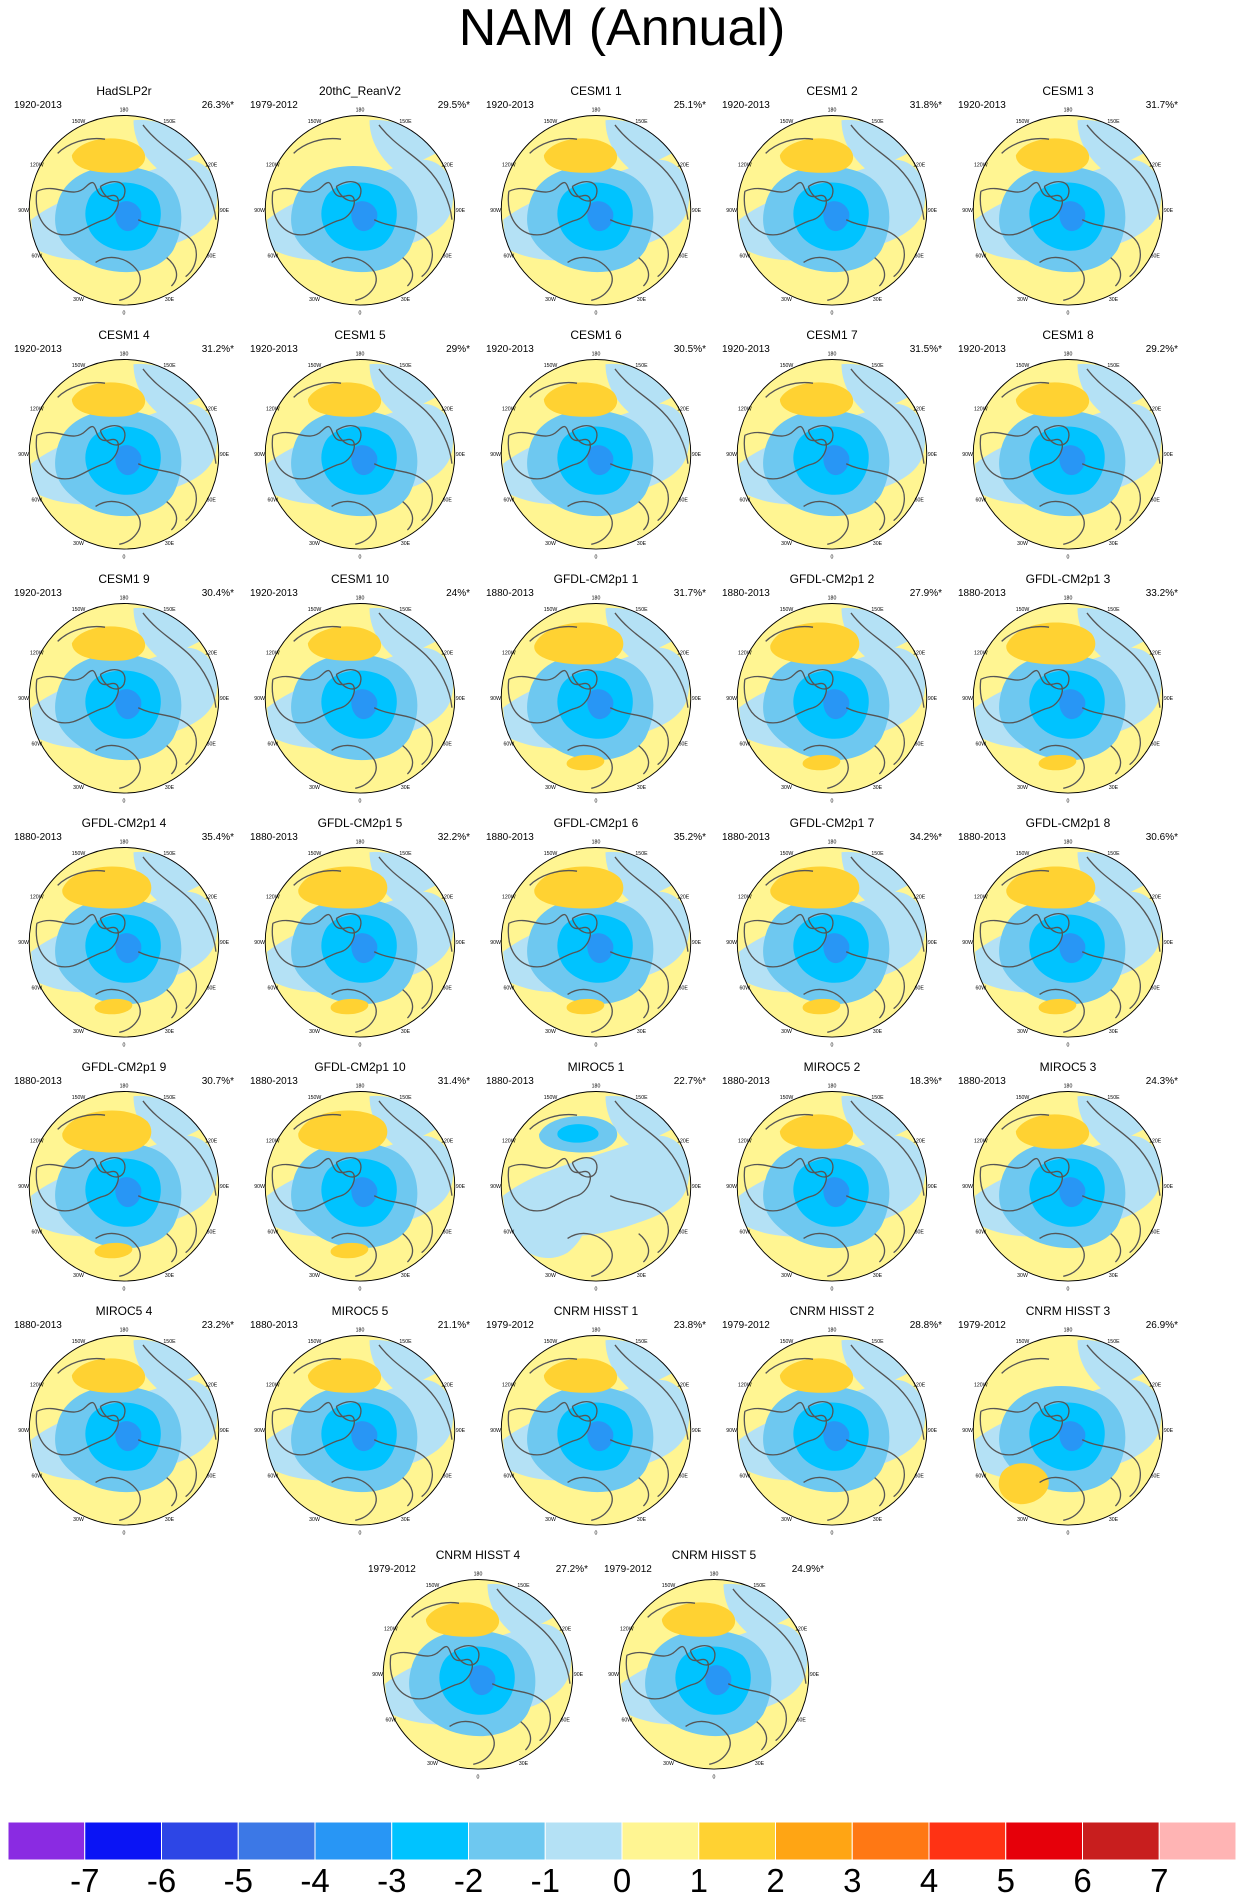  Describe the element at coordinates (925, 1325) in the screenshot. I see `panel-variance: 28.8%*` at that location.